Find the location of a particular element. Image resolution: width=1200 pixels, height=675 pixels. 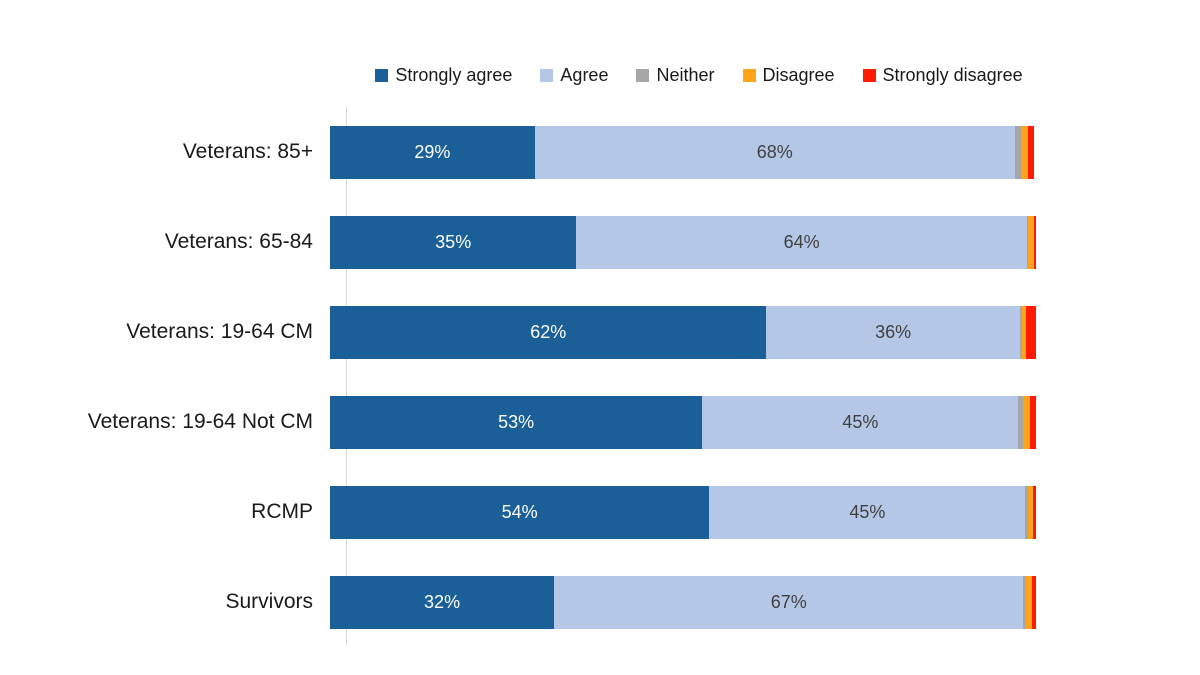

segment-value-label: 68% is located at coordinates (774, 152).